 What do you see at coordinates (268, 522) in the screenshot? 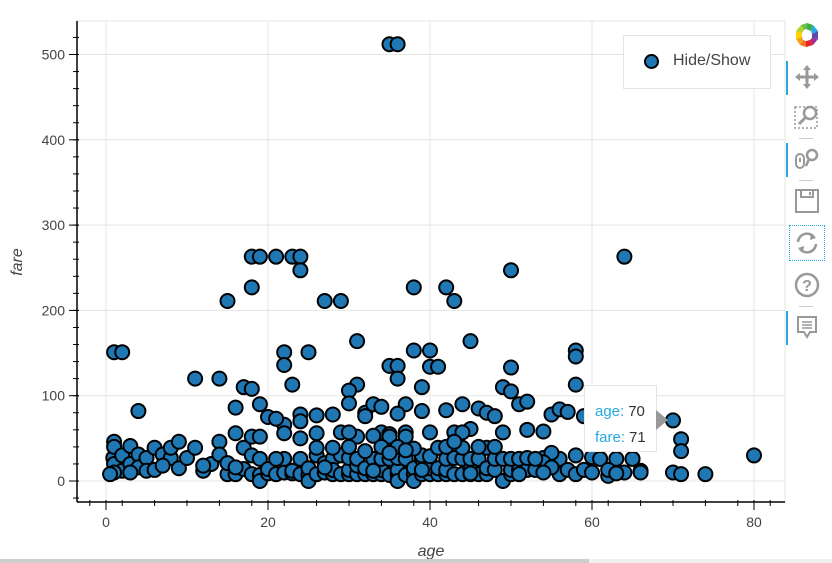
I see `svg-text: 20` at bounding box center [268, 522].